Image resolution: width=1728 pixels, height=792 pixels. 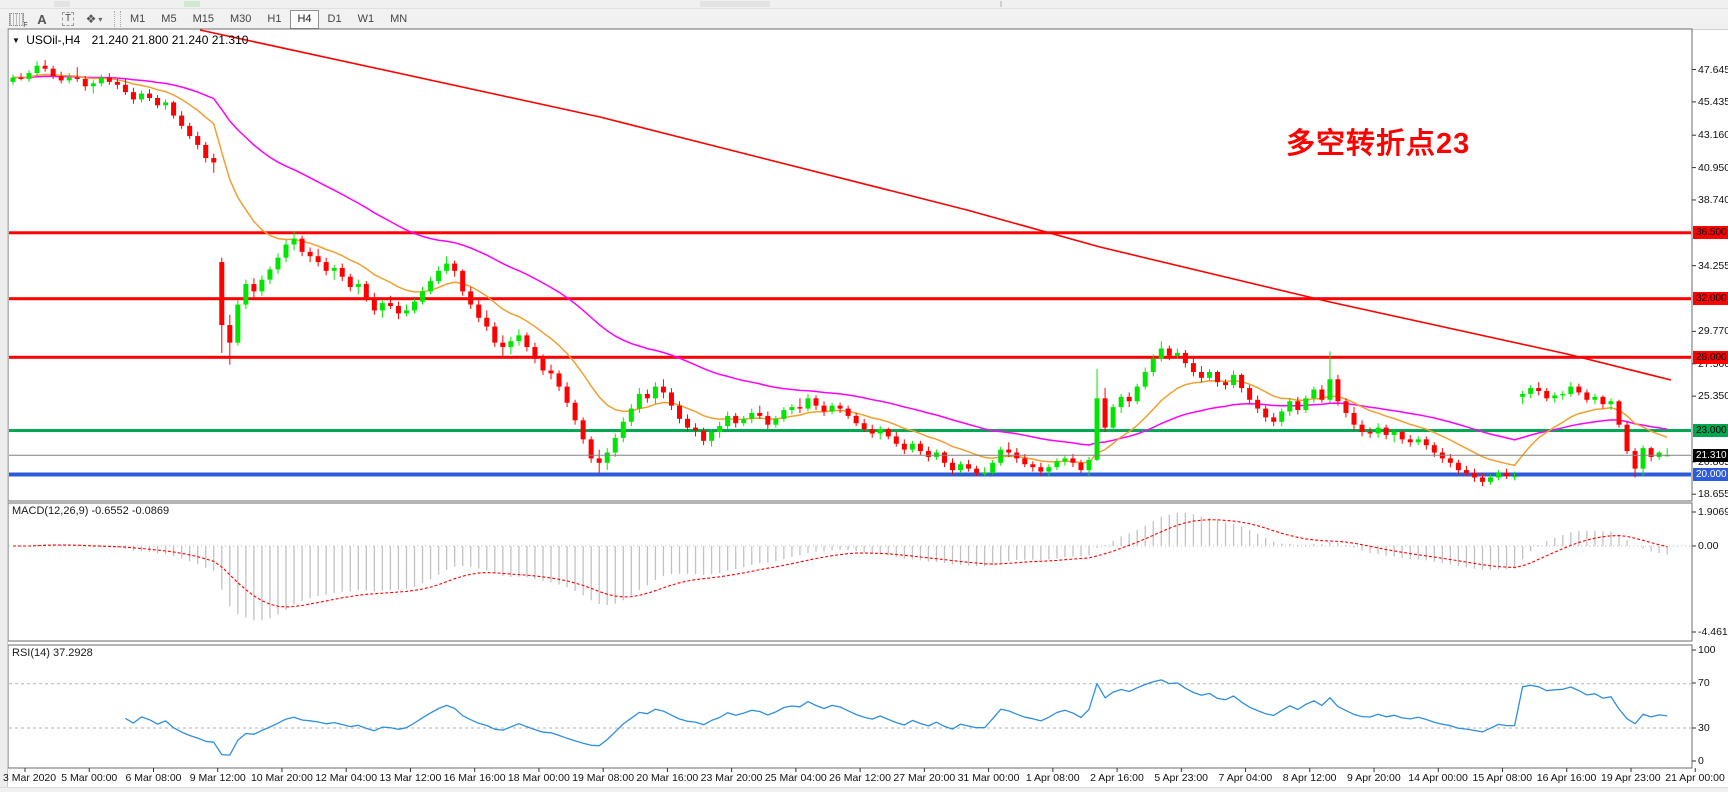 I want to click on time-axis-label: 9 Mar 12:00, so click(x=217, y=778).